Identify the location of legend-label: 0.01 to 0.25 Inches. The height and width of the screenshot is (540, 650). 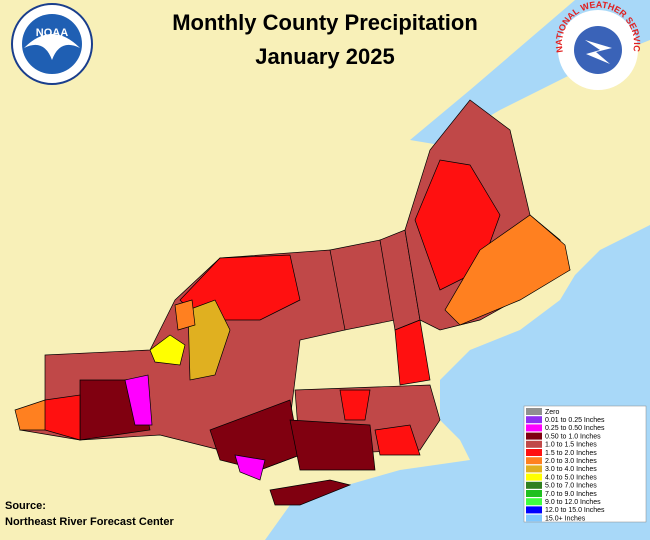
(575, 420).